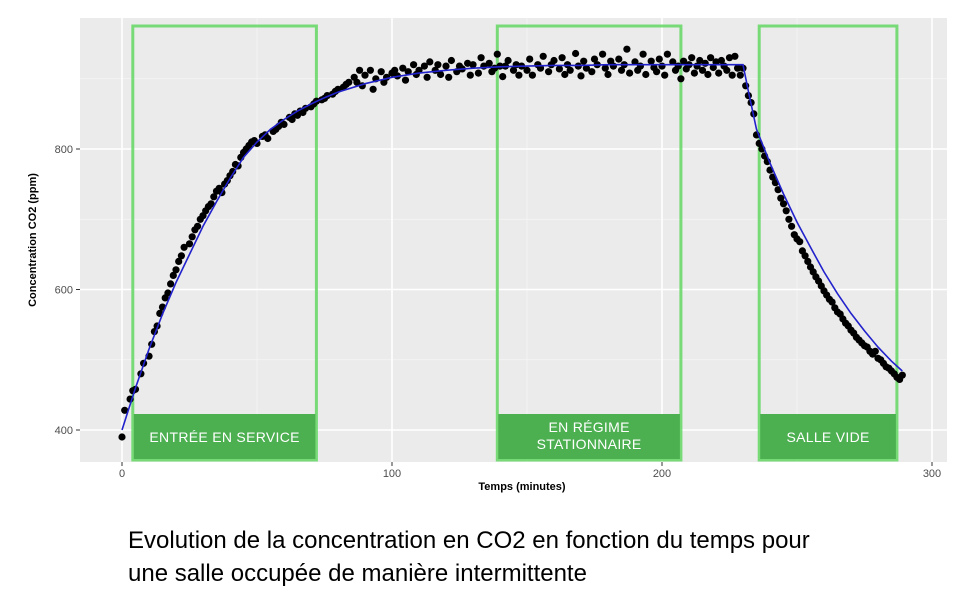  I want to click on x-tick-label: 200, so click(662, 474).